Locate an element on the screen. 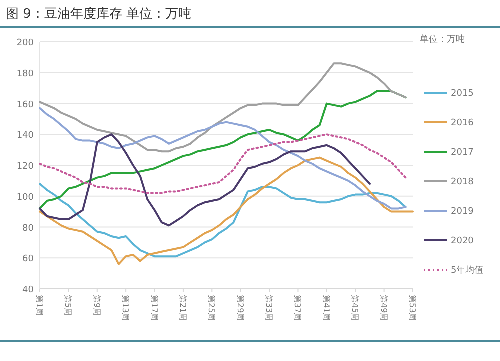  y-tick-label: 200 is located at coordinates (25, 43).